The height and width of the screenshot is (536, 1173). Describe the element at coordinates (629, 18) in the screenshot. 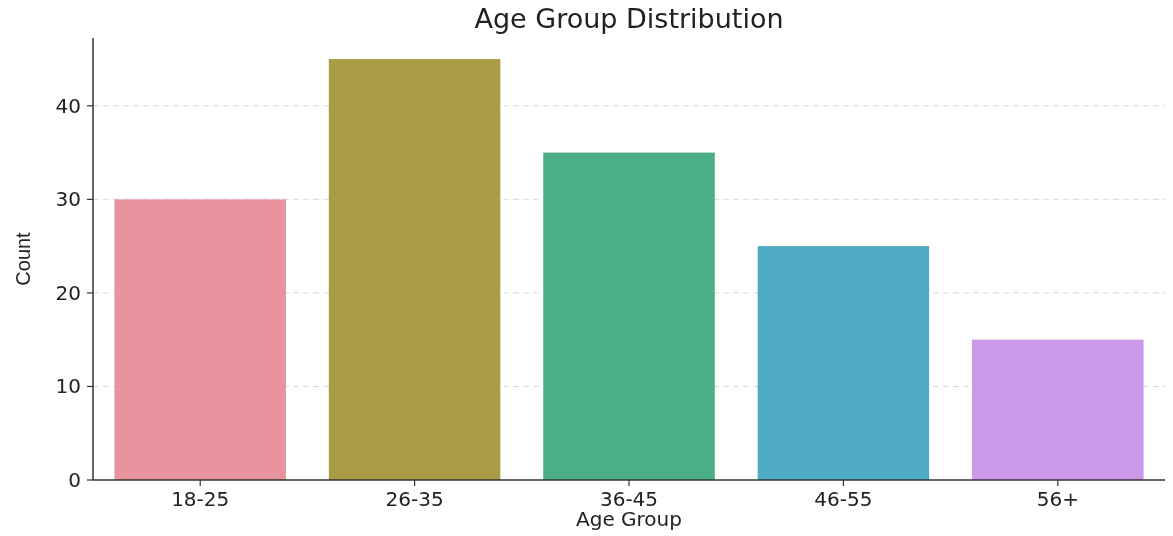

I see `chart-title: Age Group Distribution` at that location.